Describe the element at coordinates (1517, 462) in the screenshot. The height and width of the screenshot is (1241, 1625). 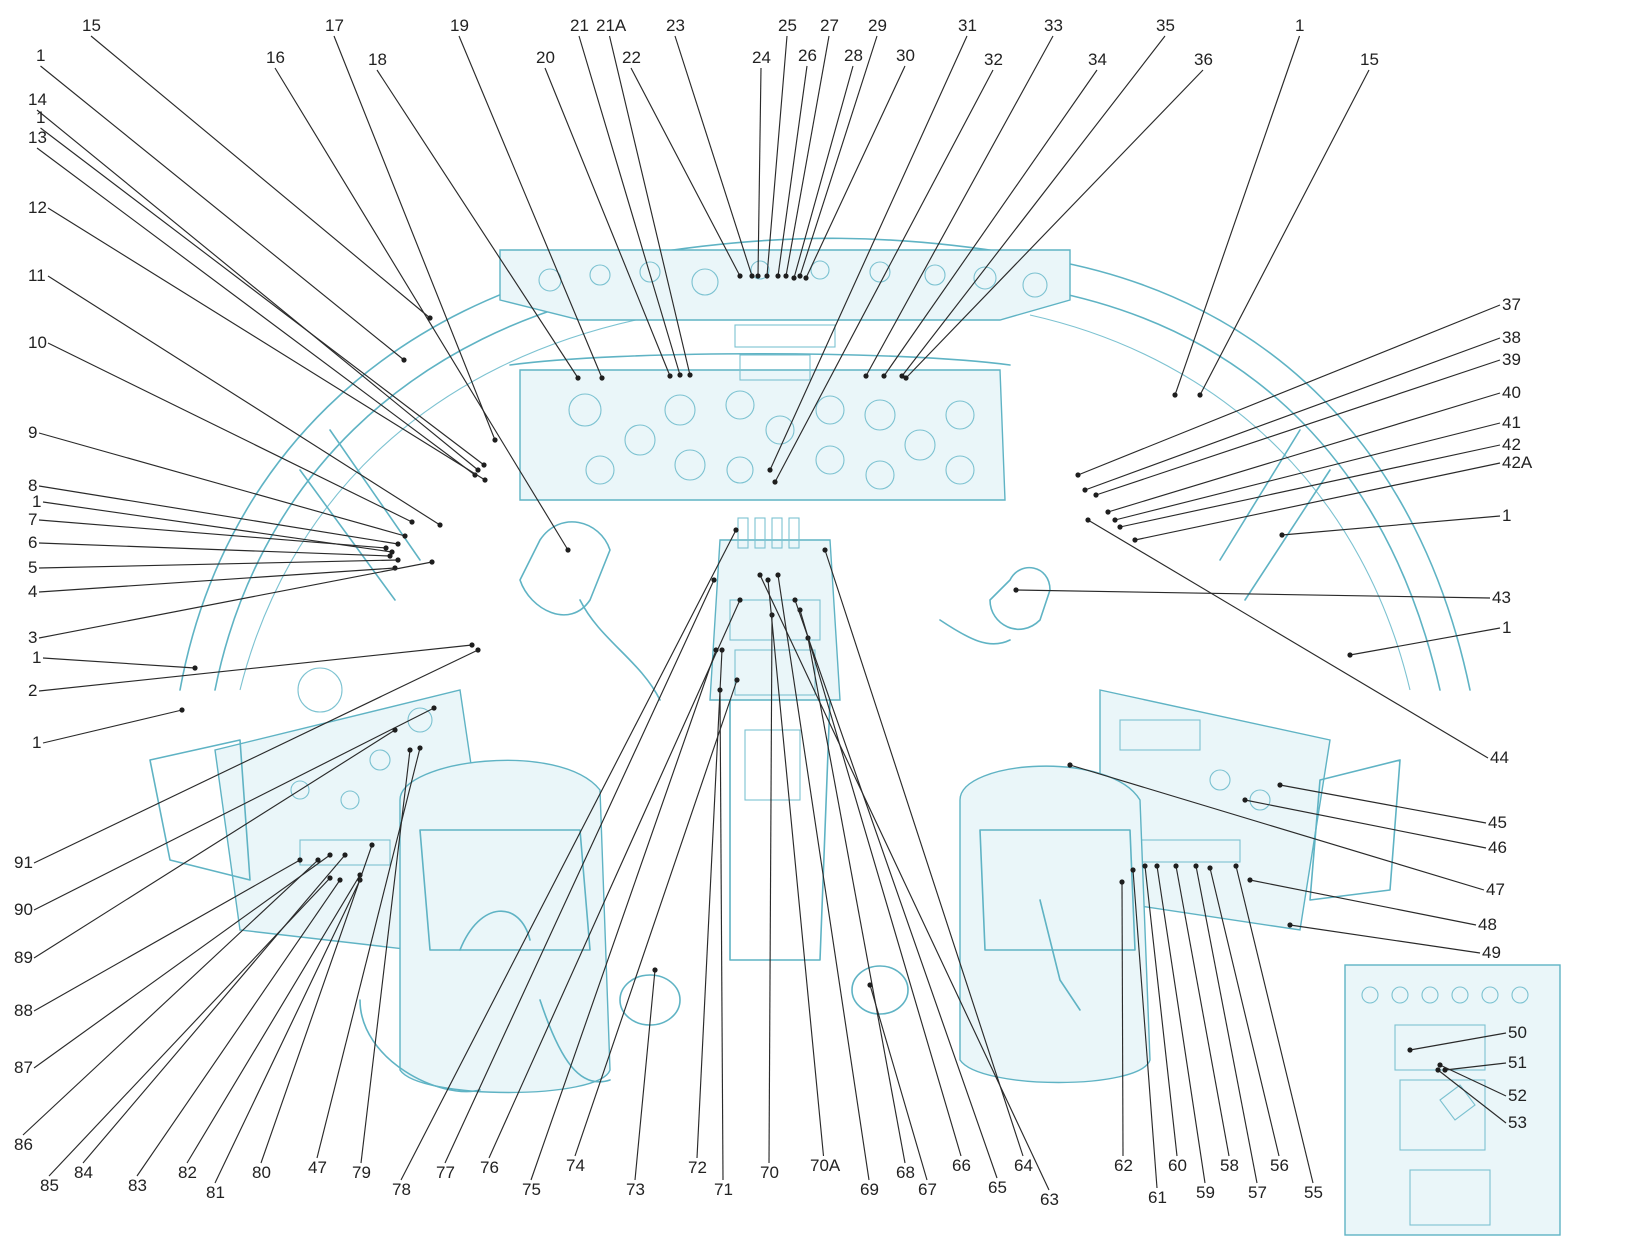
I see `callout-label: 42A` at that location.